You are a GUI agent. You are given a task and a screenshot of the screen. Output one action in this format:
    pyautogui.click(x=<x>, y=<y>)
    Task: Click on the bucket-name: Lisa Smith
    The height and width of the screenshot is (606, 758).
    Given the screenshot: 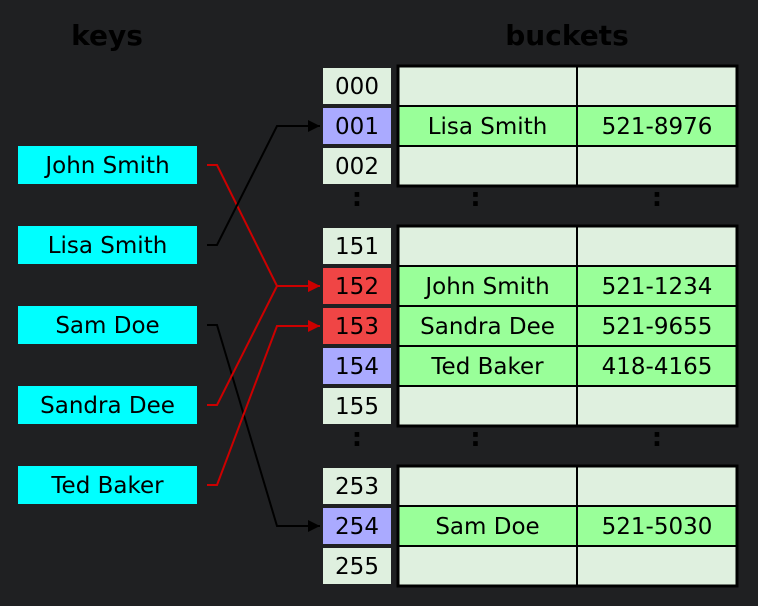 What is the action you would take?
    pyautogui.click(x=488, y=127)
    